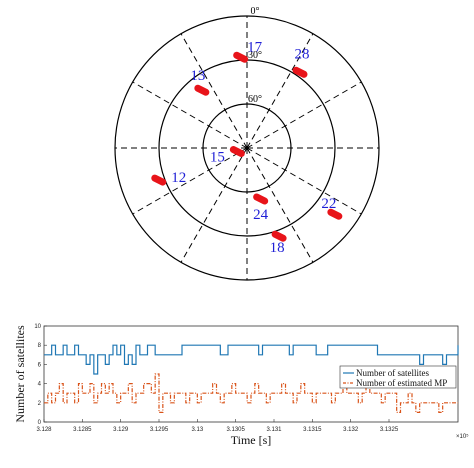  What do you see at coordinates (40, 423) in the screenshot?
I see `y-tick-label: 0` at bounding box center [40, 423].